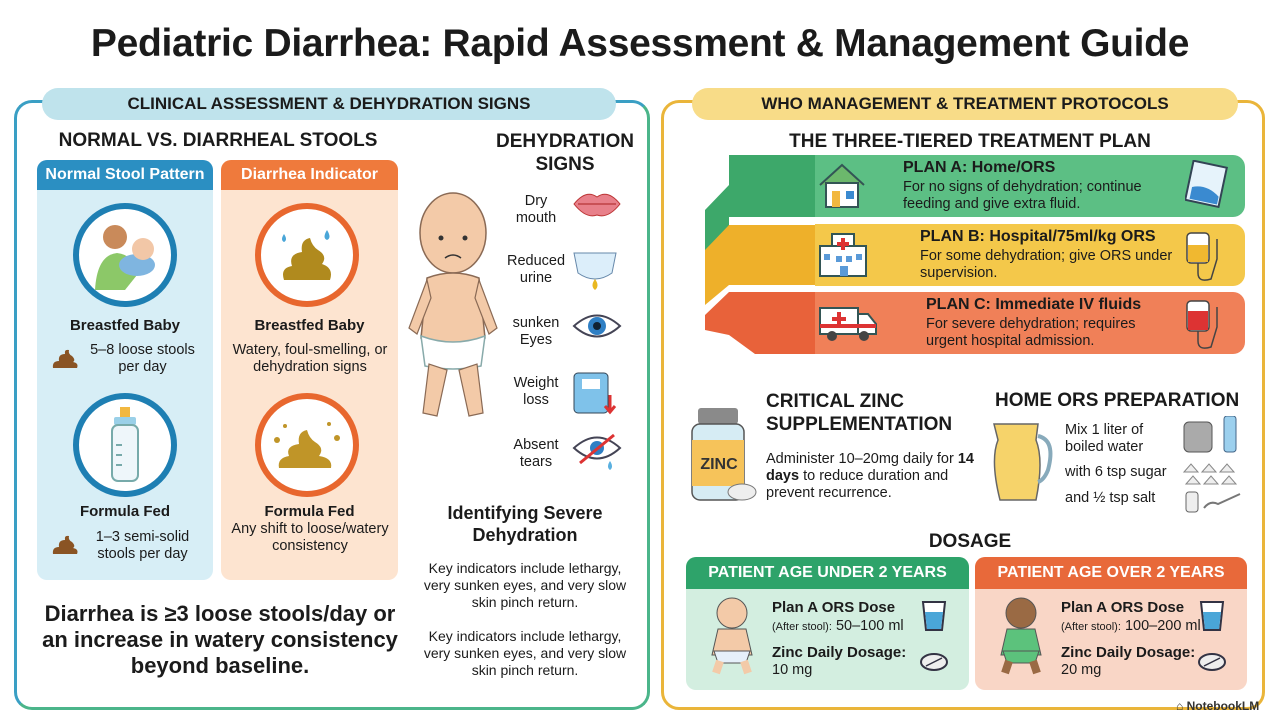 The image size is (1280, 720). I want to click on severe-dehydration-title: Identifying Severe Dehydration, so click(525, 524).